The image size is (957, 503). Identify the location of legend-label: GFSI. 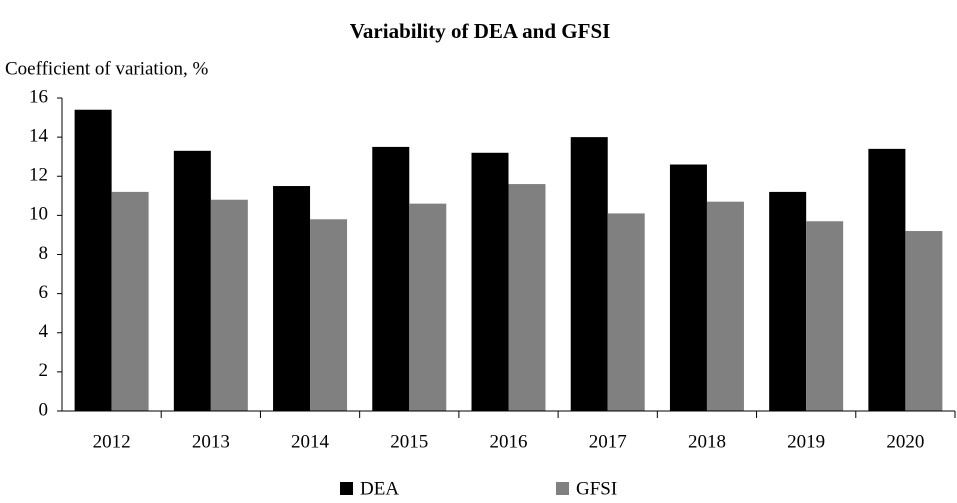
(596, 488).